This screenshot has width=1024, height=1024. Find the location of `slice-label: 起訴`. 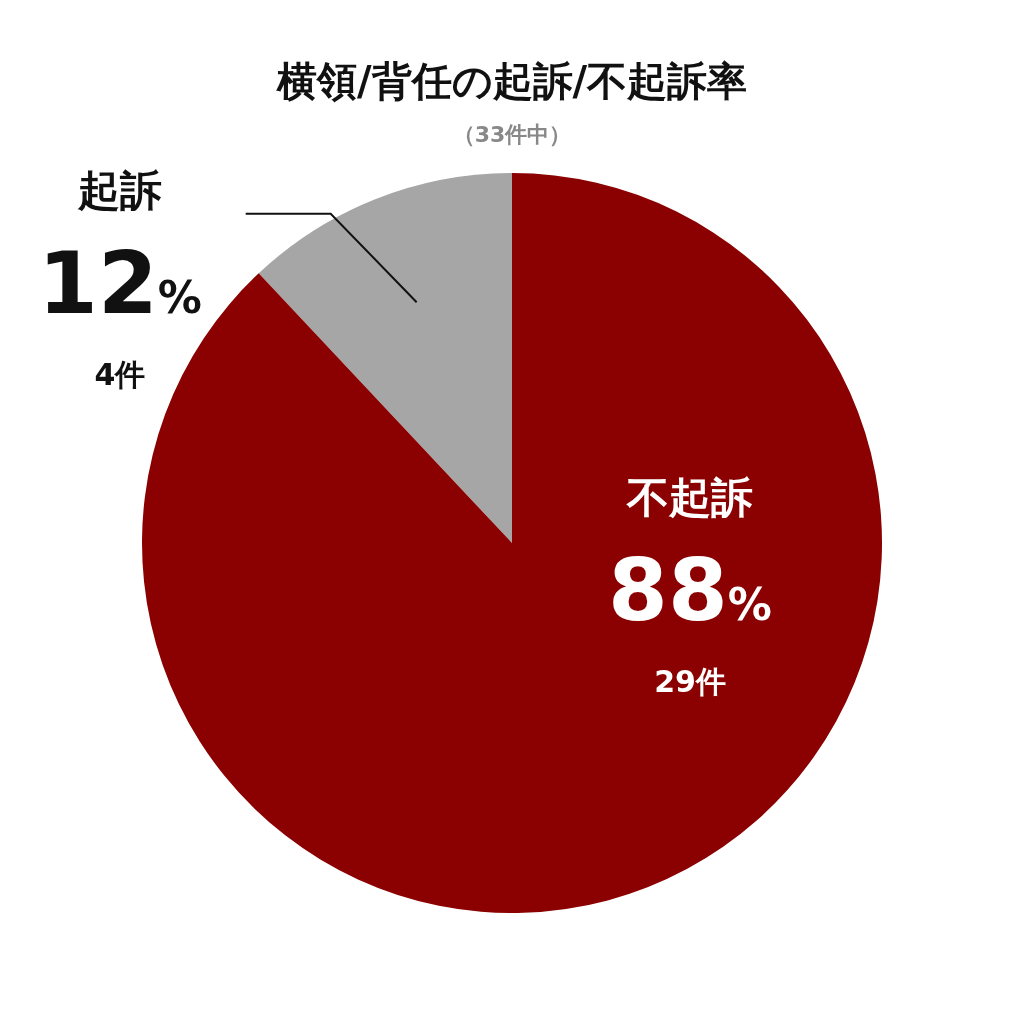

slice-label: 起訴 is located at coordinates (119, 190).